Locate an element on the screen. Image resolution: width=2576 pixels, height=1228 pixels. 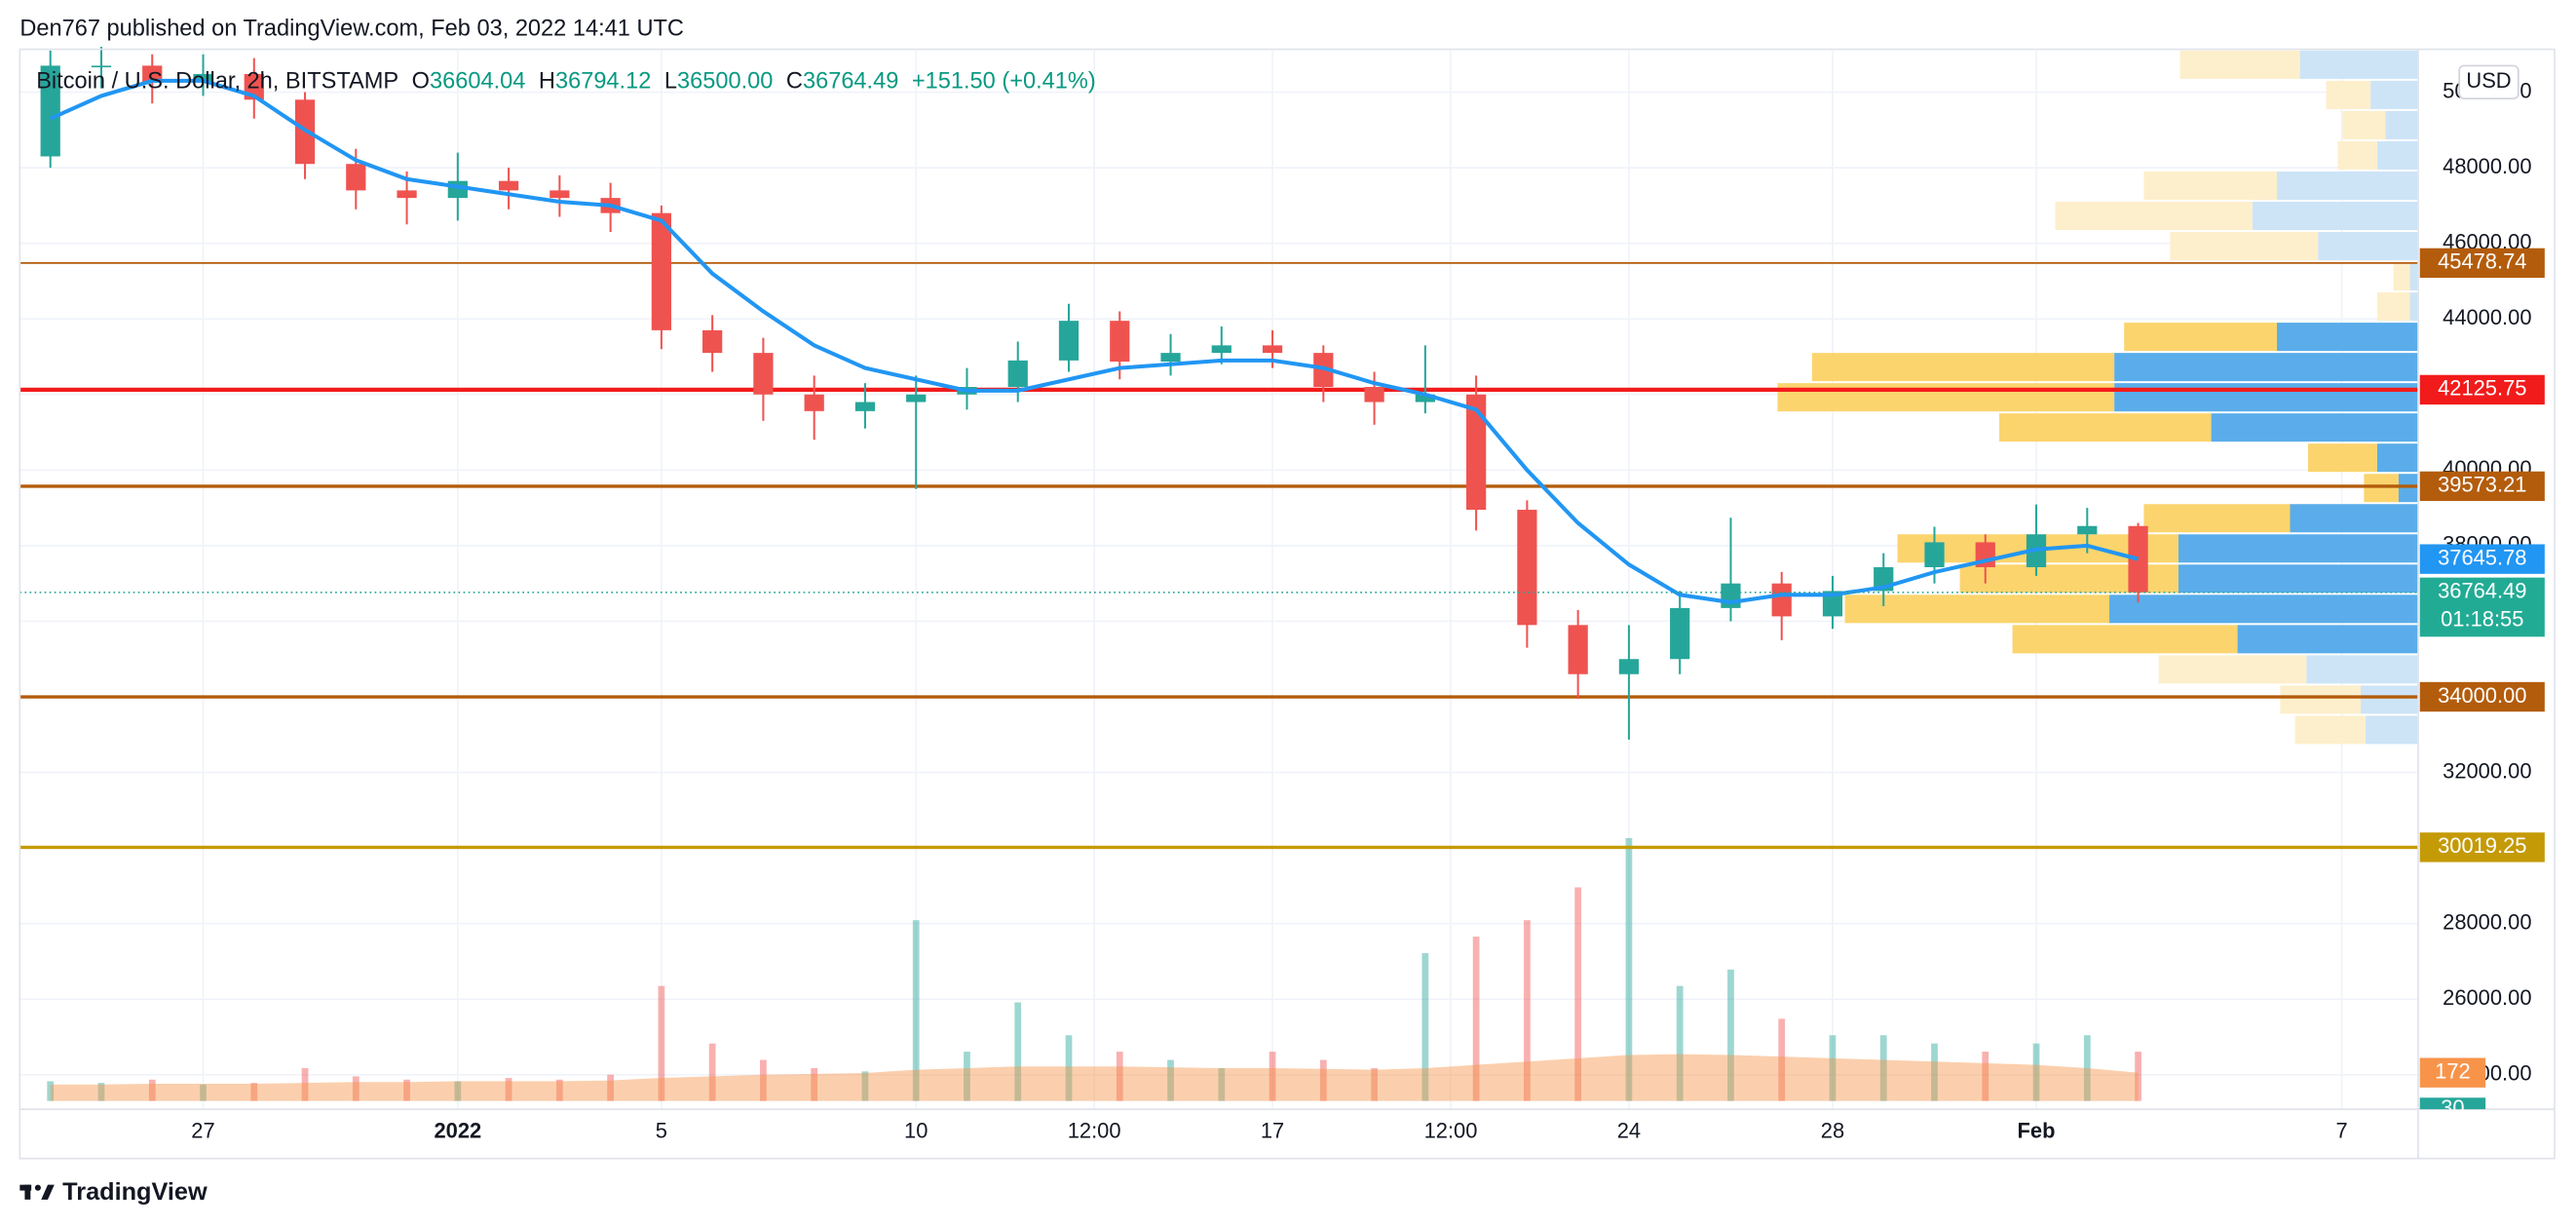
x-tick-label: Feb is located at coordinates (2037, 1130).